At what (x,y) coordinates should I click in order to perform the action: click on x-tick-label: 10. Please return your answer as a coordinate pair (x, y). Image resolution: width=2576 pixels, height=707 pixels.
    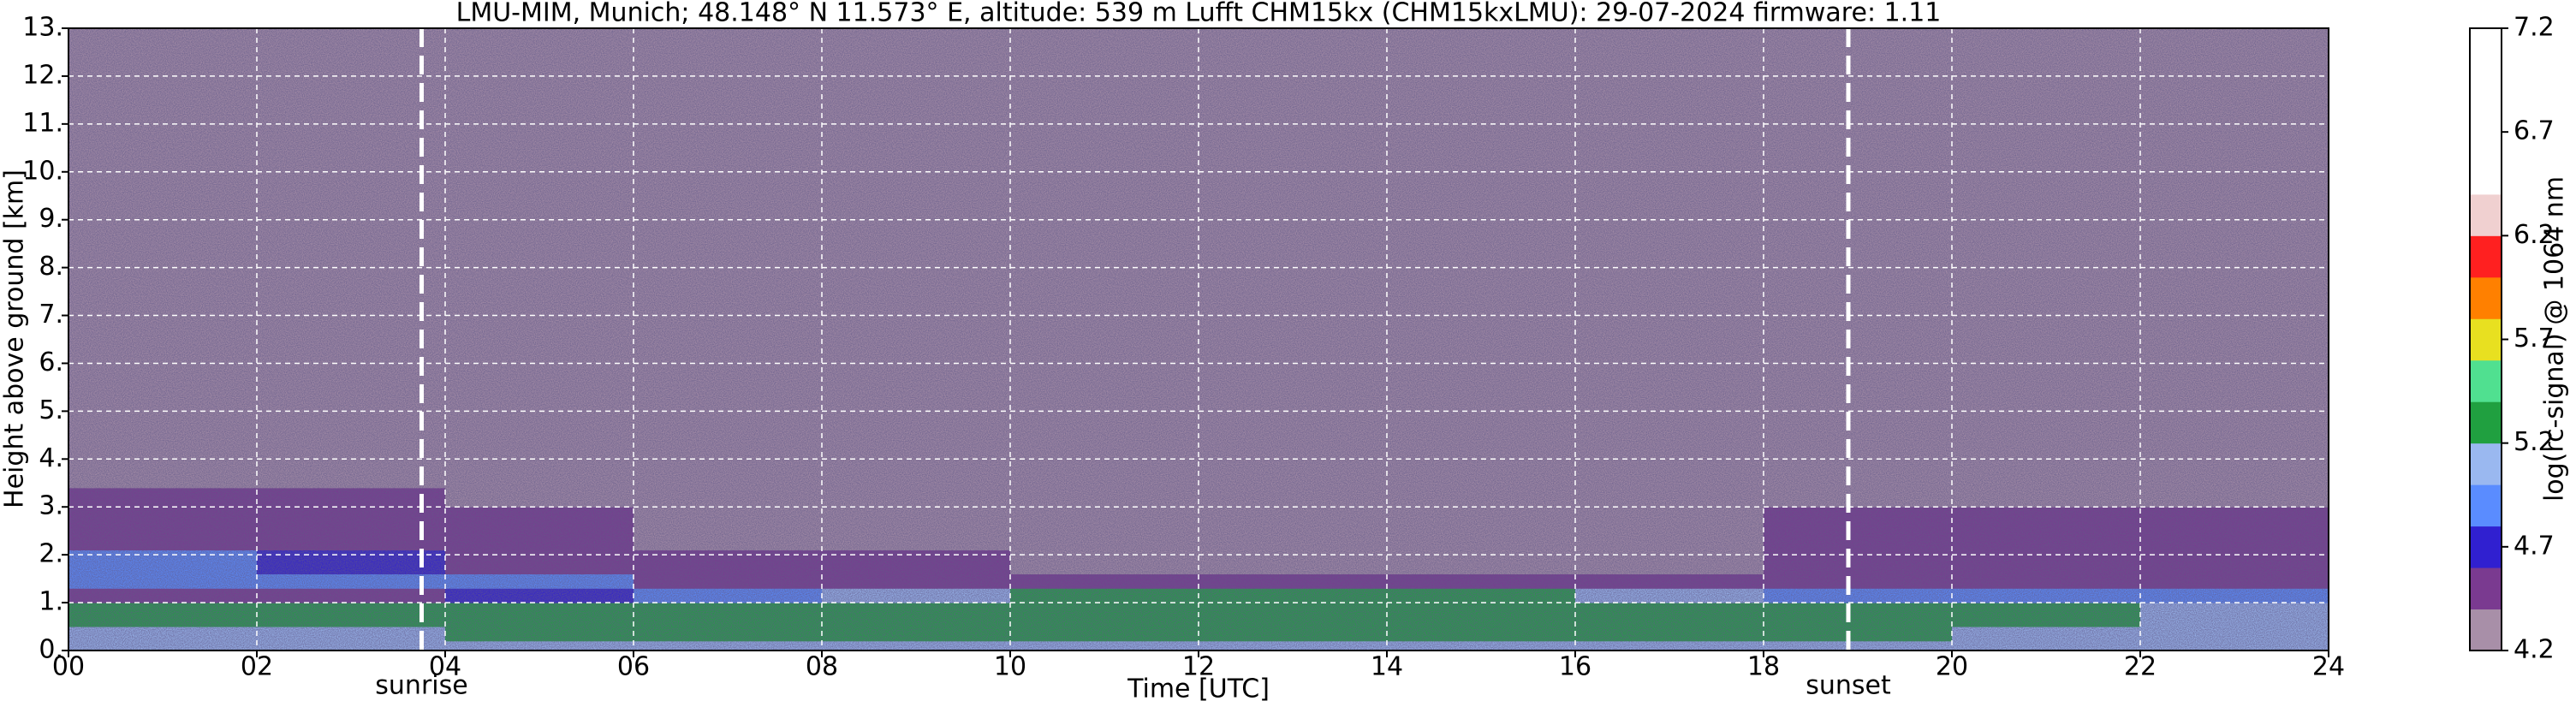
    Looking at the image, I should click on (1010, 667).